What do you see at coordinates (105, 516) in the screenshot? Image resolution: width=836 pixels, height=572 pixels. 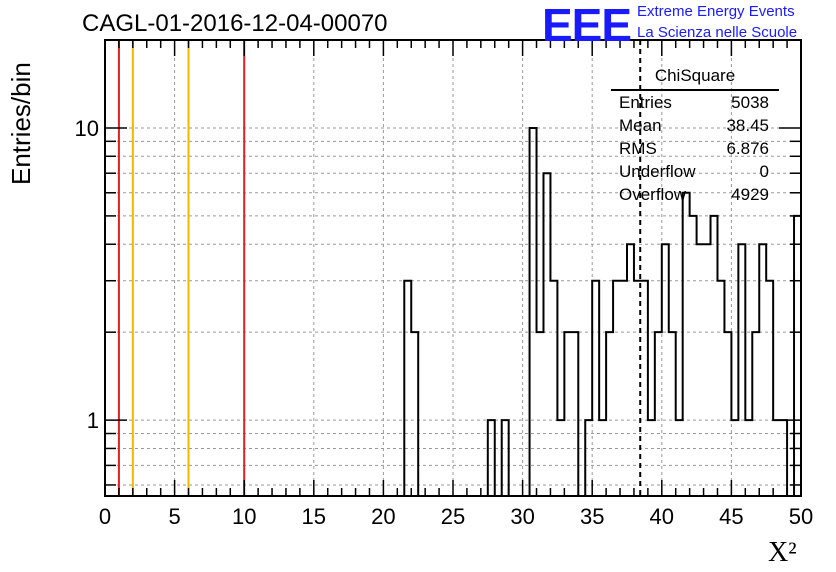 I see `x-tick-label: 0` at bounding box center [105, 516].